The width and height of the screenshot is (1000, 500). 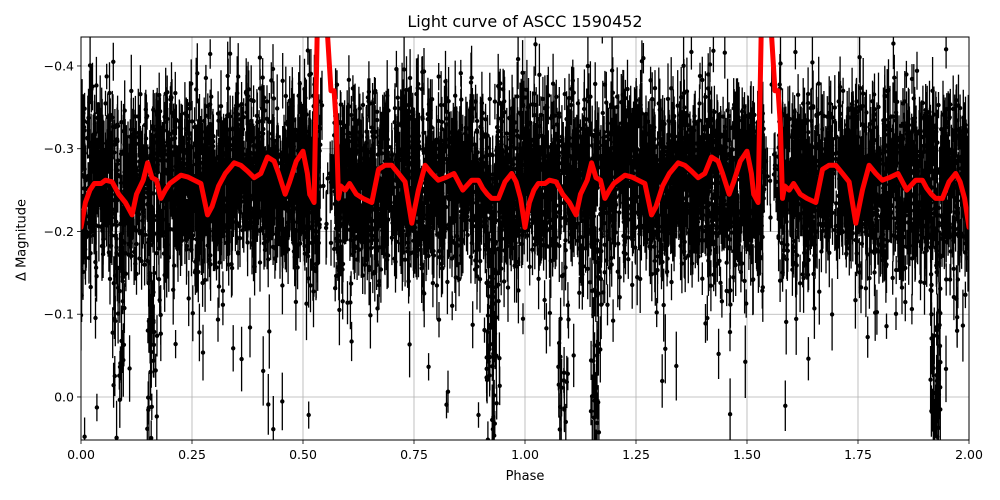 What do you see at coordinates (81, 454) in the screenshot?
I see `x-tick-label: 0.00` at bounding box center [81, 454].